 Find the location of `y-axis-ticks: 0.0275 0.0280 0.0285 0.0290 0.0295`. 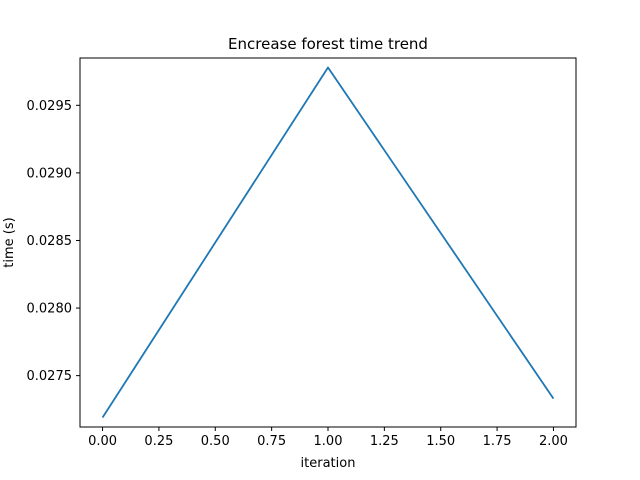

y-axis-ticks: 0.0275 0.0280 0.0285 0.0290 0.0295 is located at coordinates (53, 241).